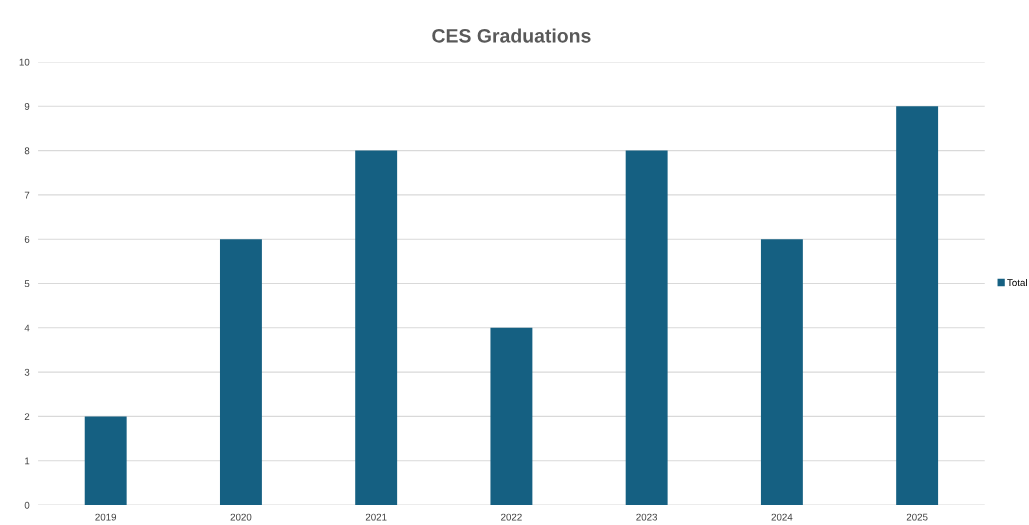 The height and width of the screenshot is (525, 1029). What do you see at coordinates (376, 517) in the screenshot?
I see `x-tick-label: 2021` at bounding box center [376, 517].